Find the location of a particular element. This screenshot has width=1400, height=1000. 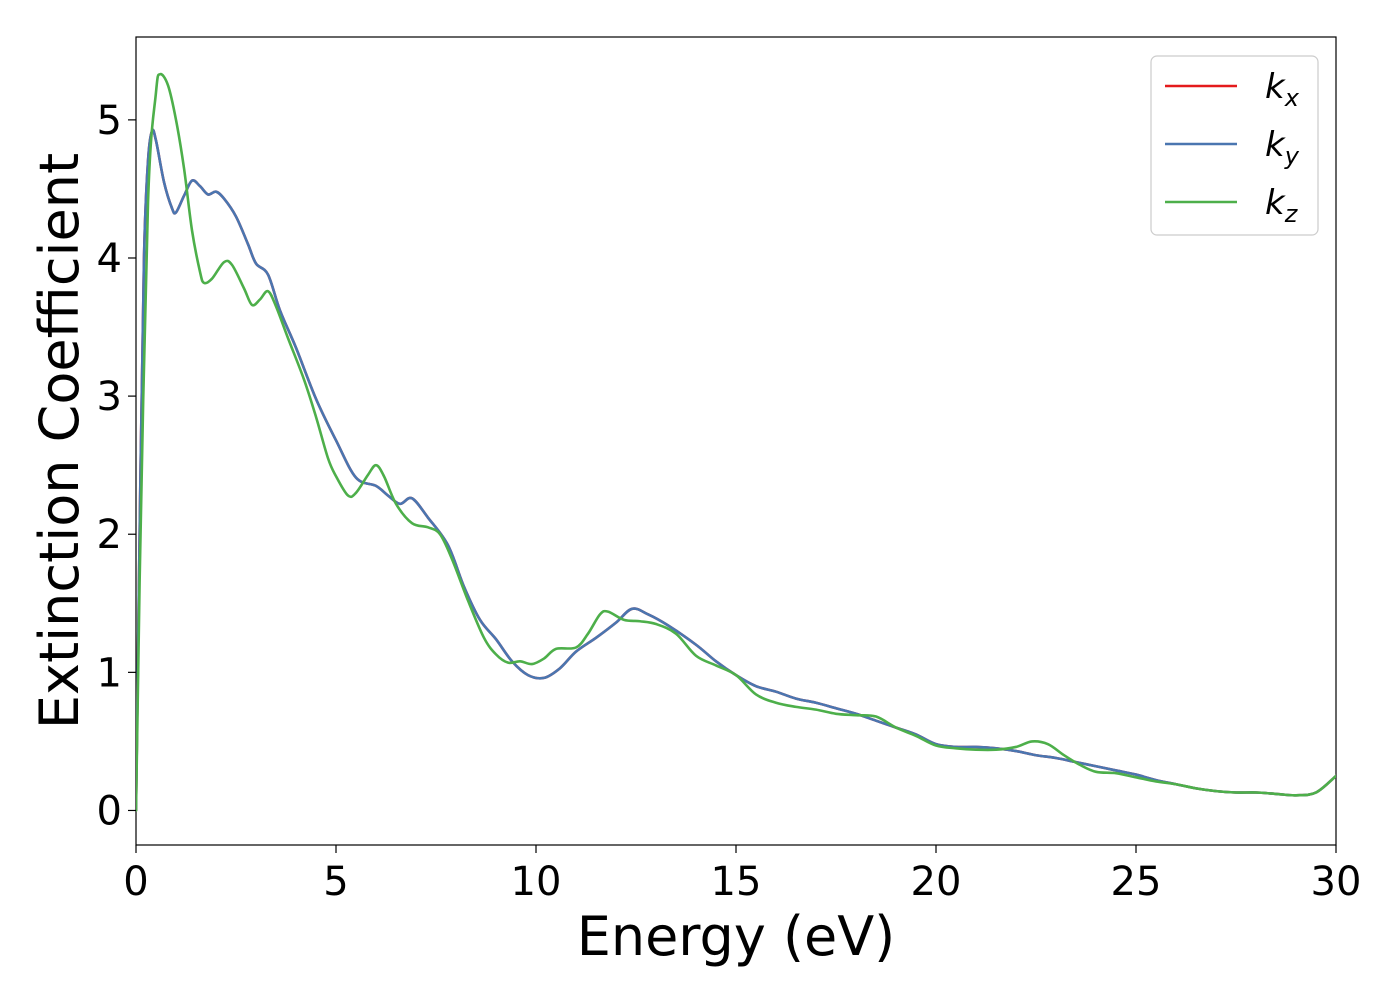

x-tick-label: 30 is located at coordinates (1336, 882).